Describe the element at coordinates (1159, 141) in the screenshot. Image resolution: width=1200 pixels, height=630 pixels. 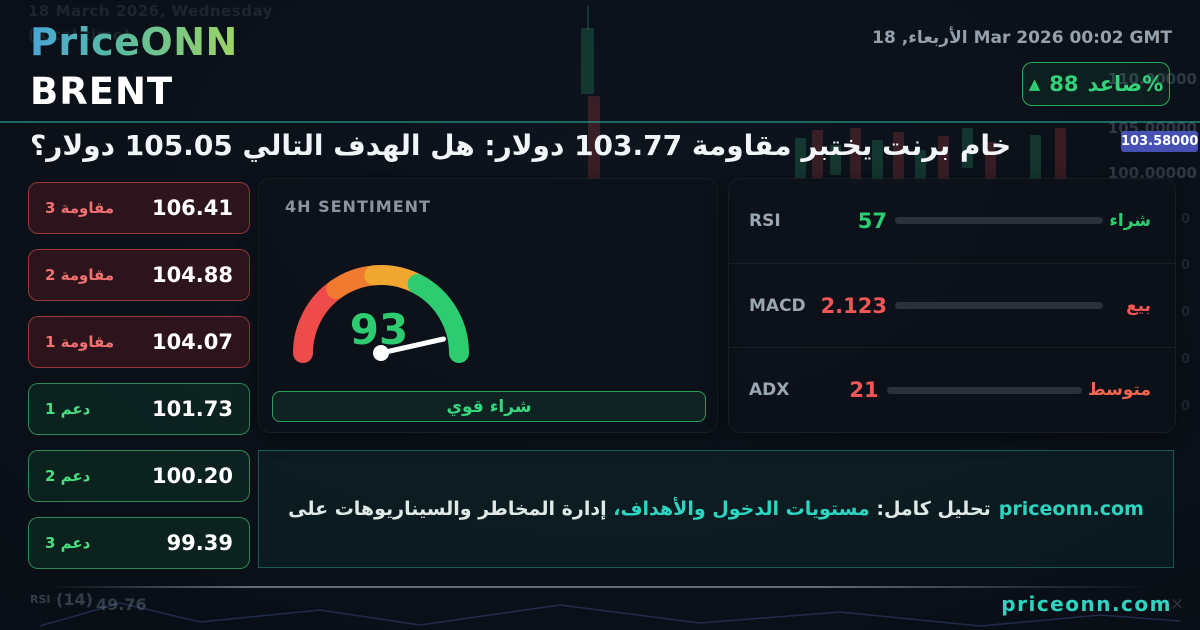
I see `current-price-tag: 103.58000` at that location.